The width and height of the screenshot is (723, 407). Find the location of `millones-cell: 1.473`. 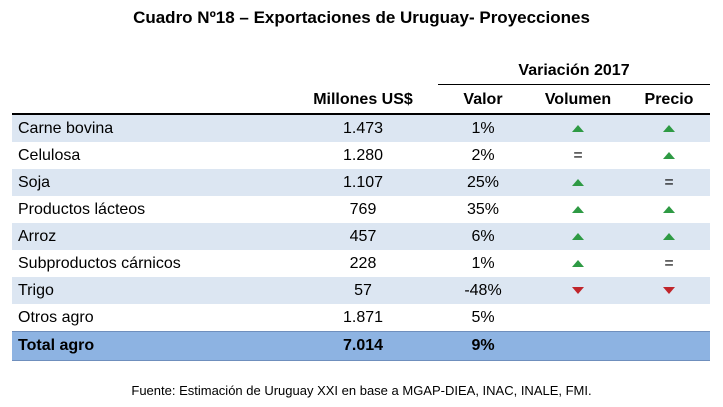

millones-cell: 1.473 is located at coordinates (363, 128).